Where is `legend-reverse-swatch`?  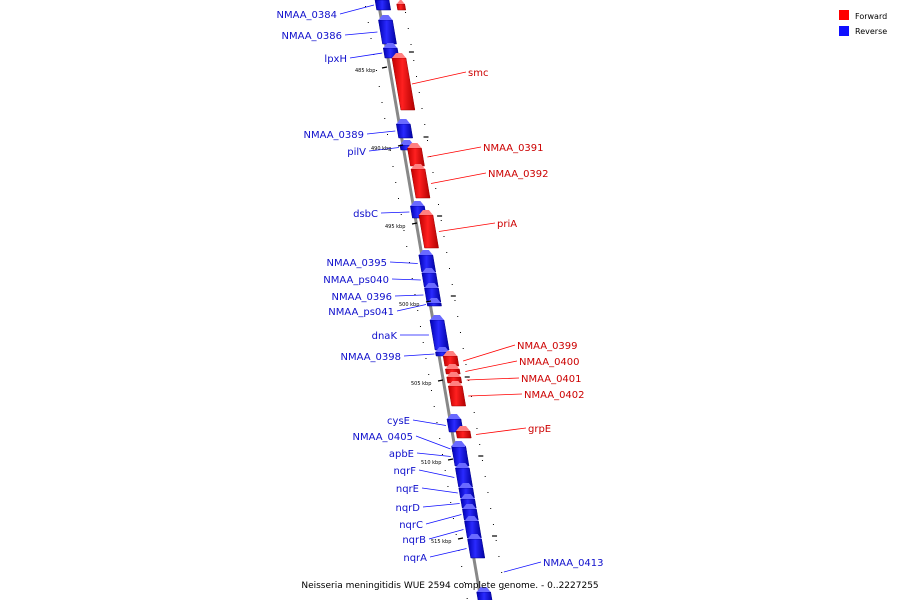 legend-reverse-swatch is located at coordinates (844, 31).